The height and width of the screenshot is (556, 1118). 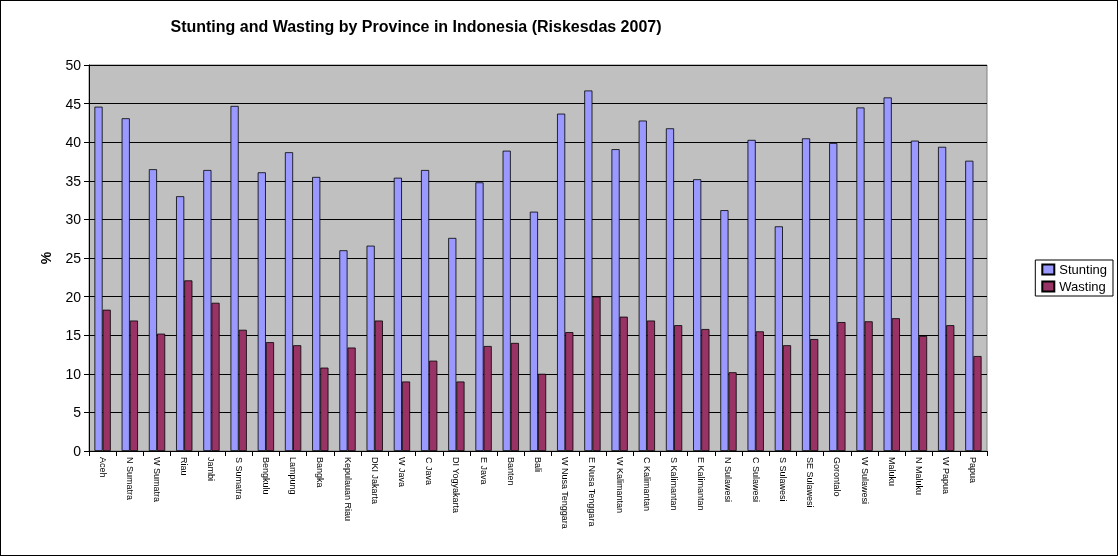 What do you see at coordinates (73, 296) in the screenshot?
I see `y-tick-label: 20` at bounding box center [73, 296].